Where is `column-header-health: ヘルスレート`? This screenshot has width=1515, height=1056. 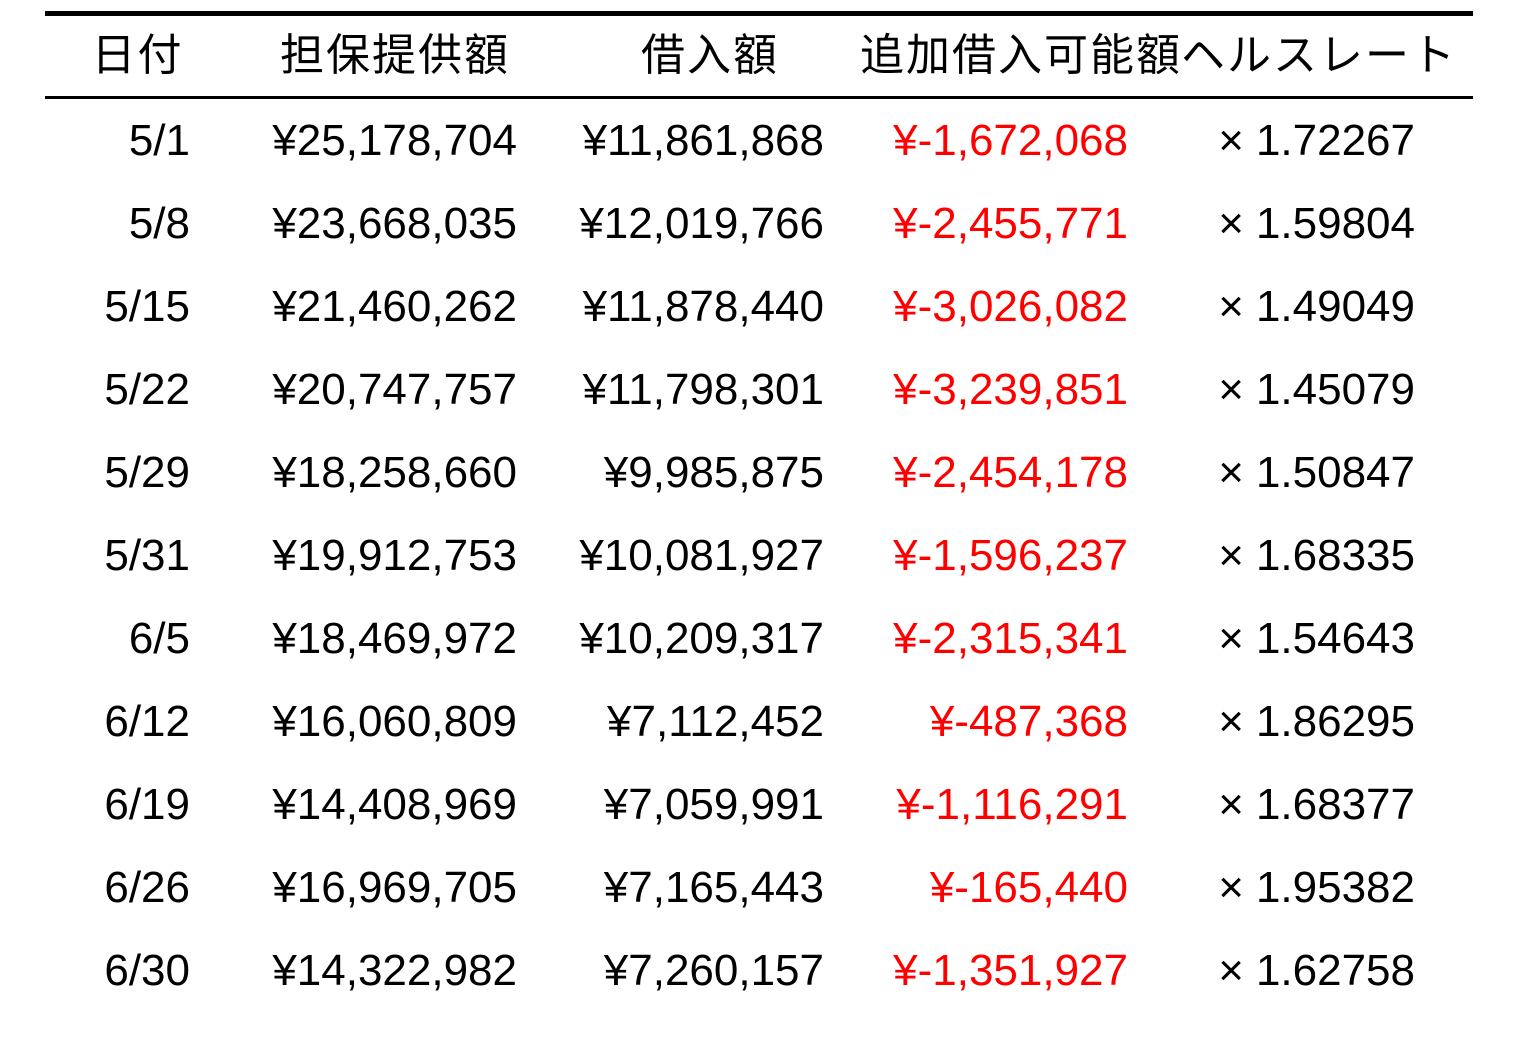
column-header-health: ヘルスレート is located at coordinates (1319, 56).